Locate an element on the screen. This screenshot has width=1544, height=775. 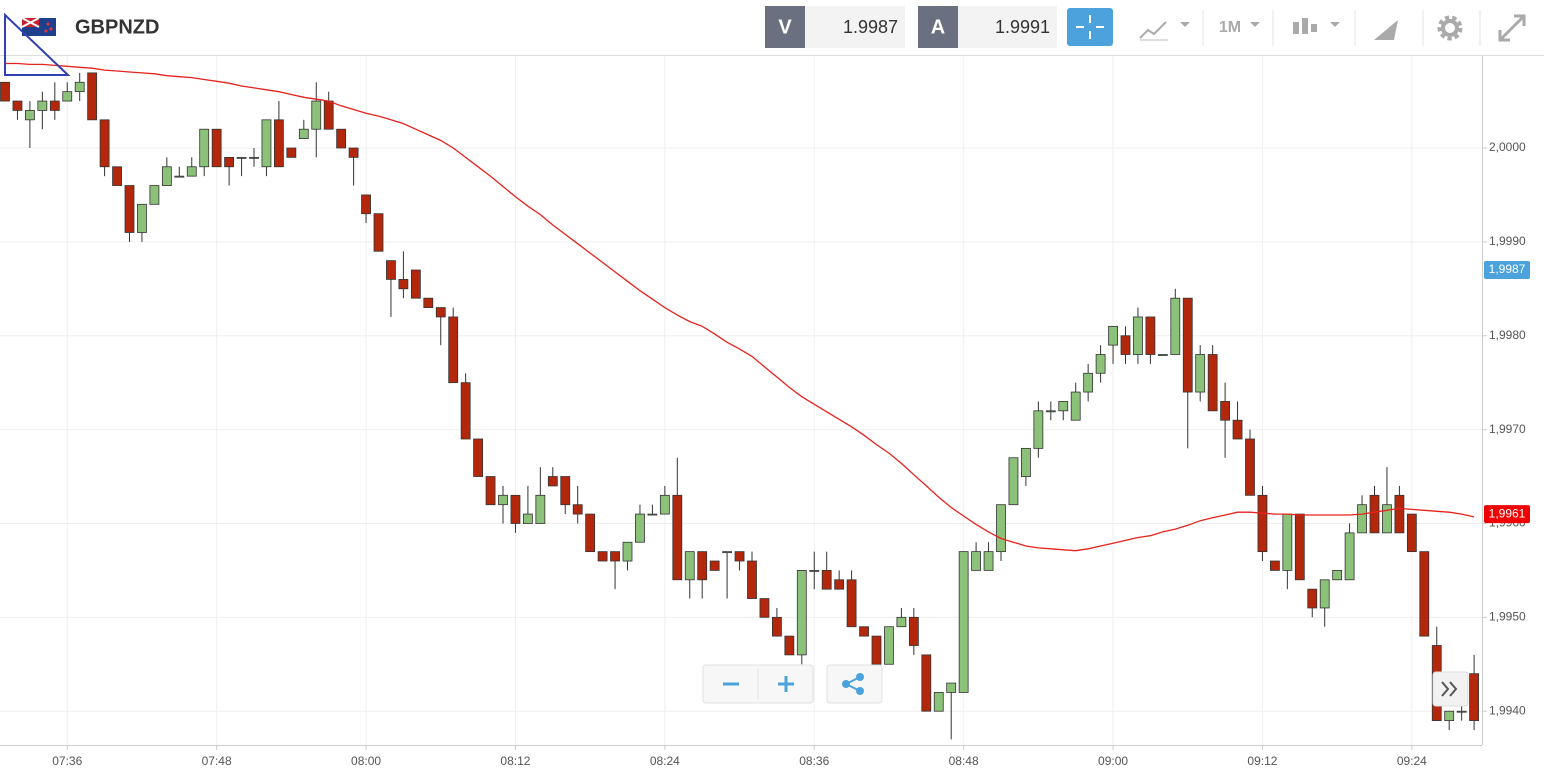
y-tick-label: 1,9970 is located at coordinates (1507, 429).